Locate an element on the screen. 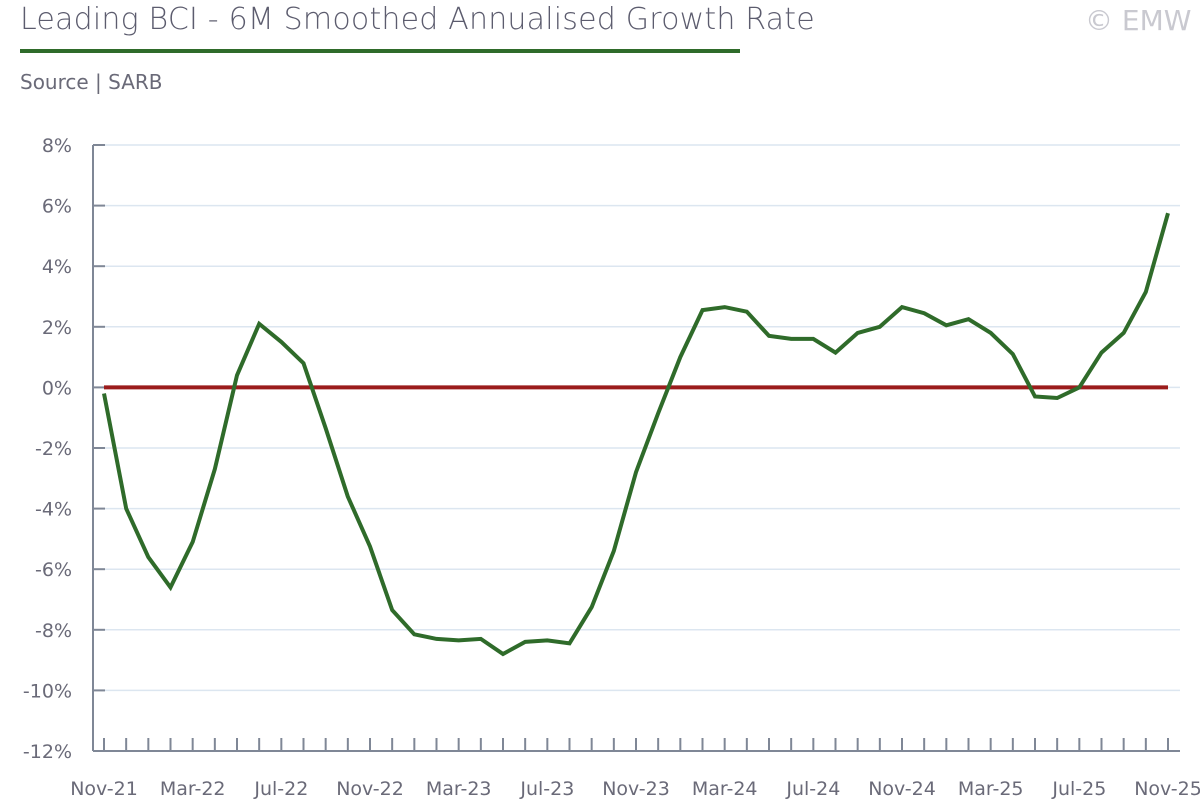 The width and height of the screenshot is (1200, 800). x-tick-label: Mar-25 is located at coordinates (991, 789).